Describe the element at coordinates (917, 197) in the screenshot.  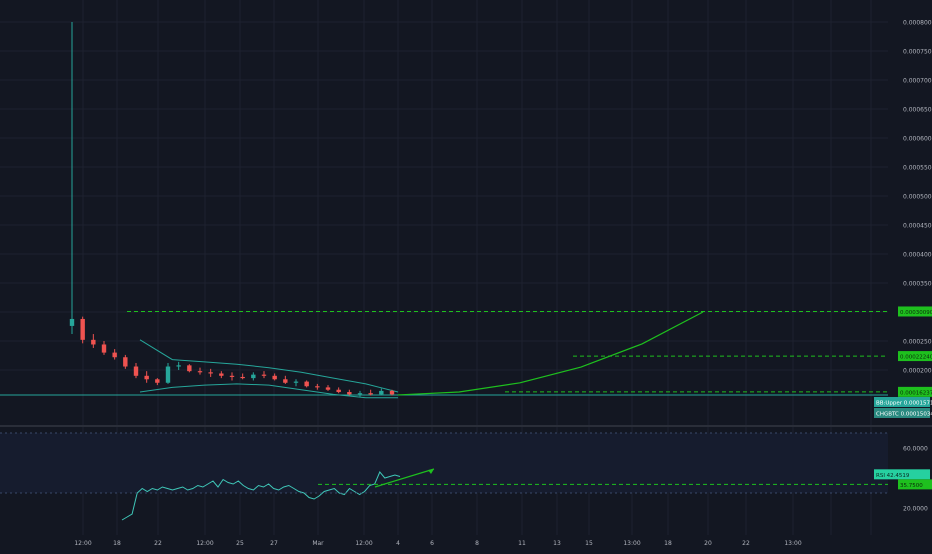
I see `price-tick-label: 0.00050000` at that location.